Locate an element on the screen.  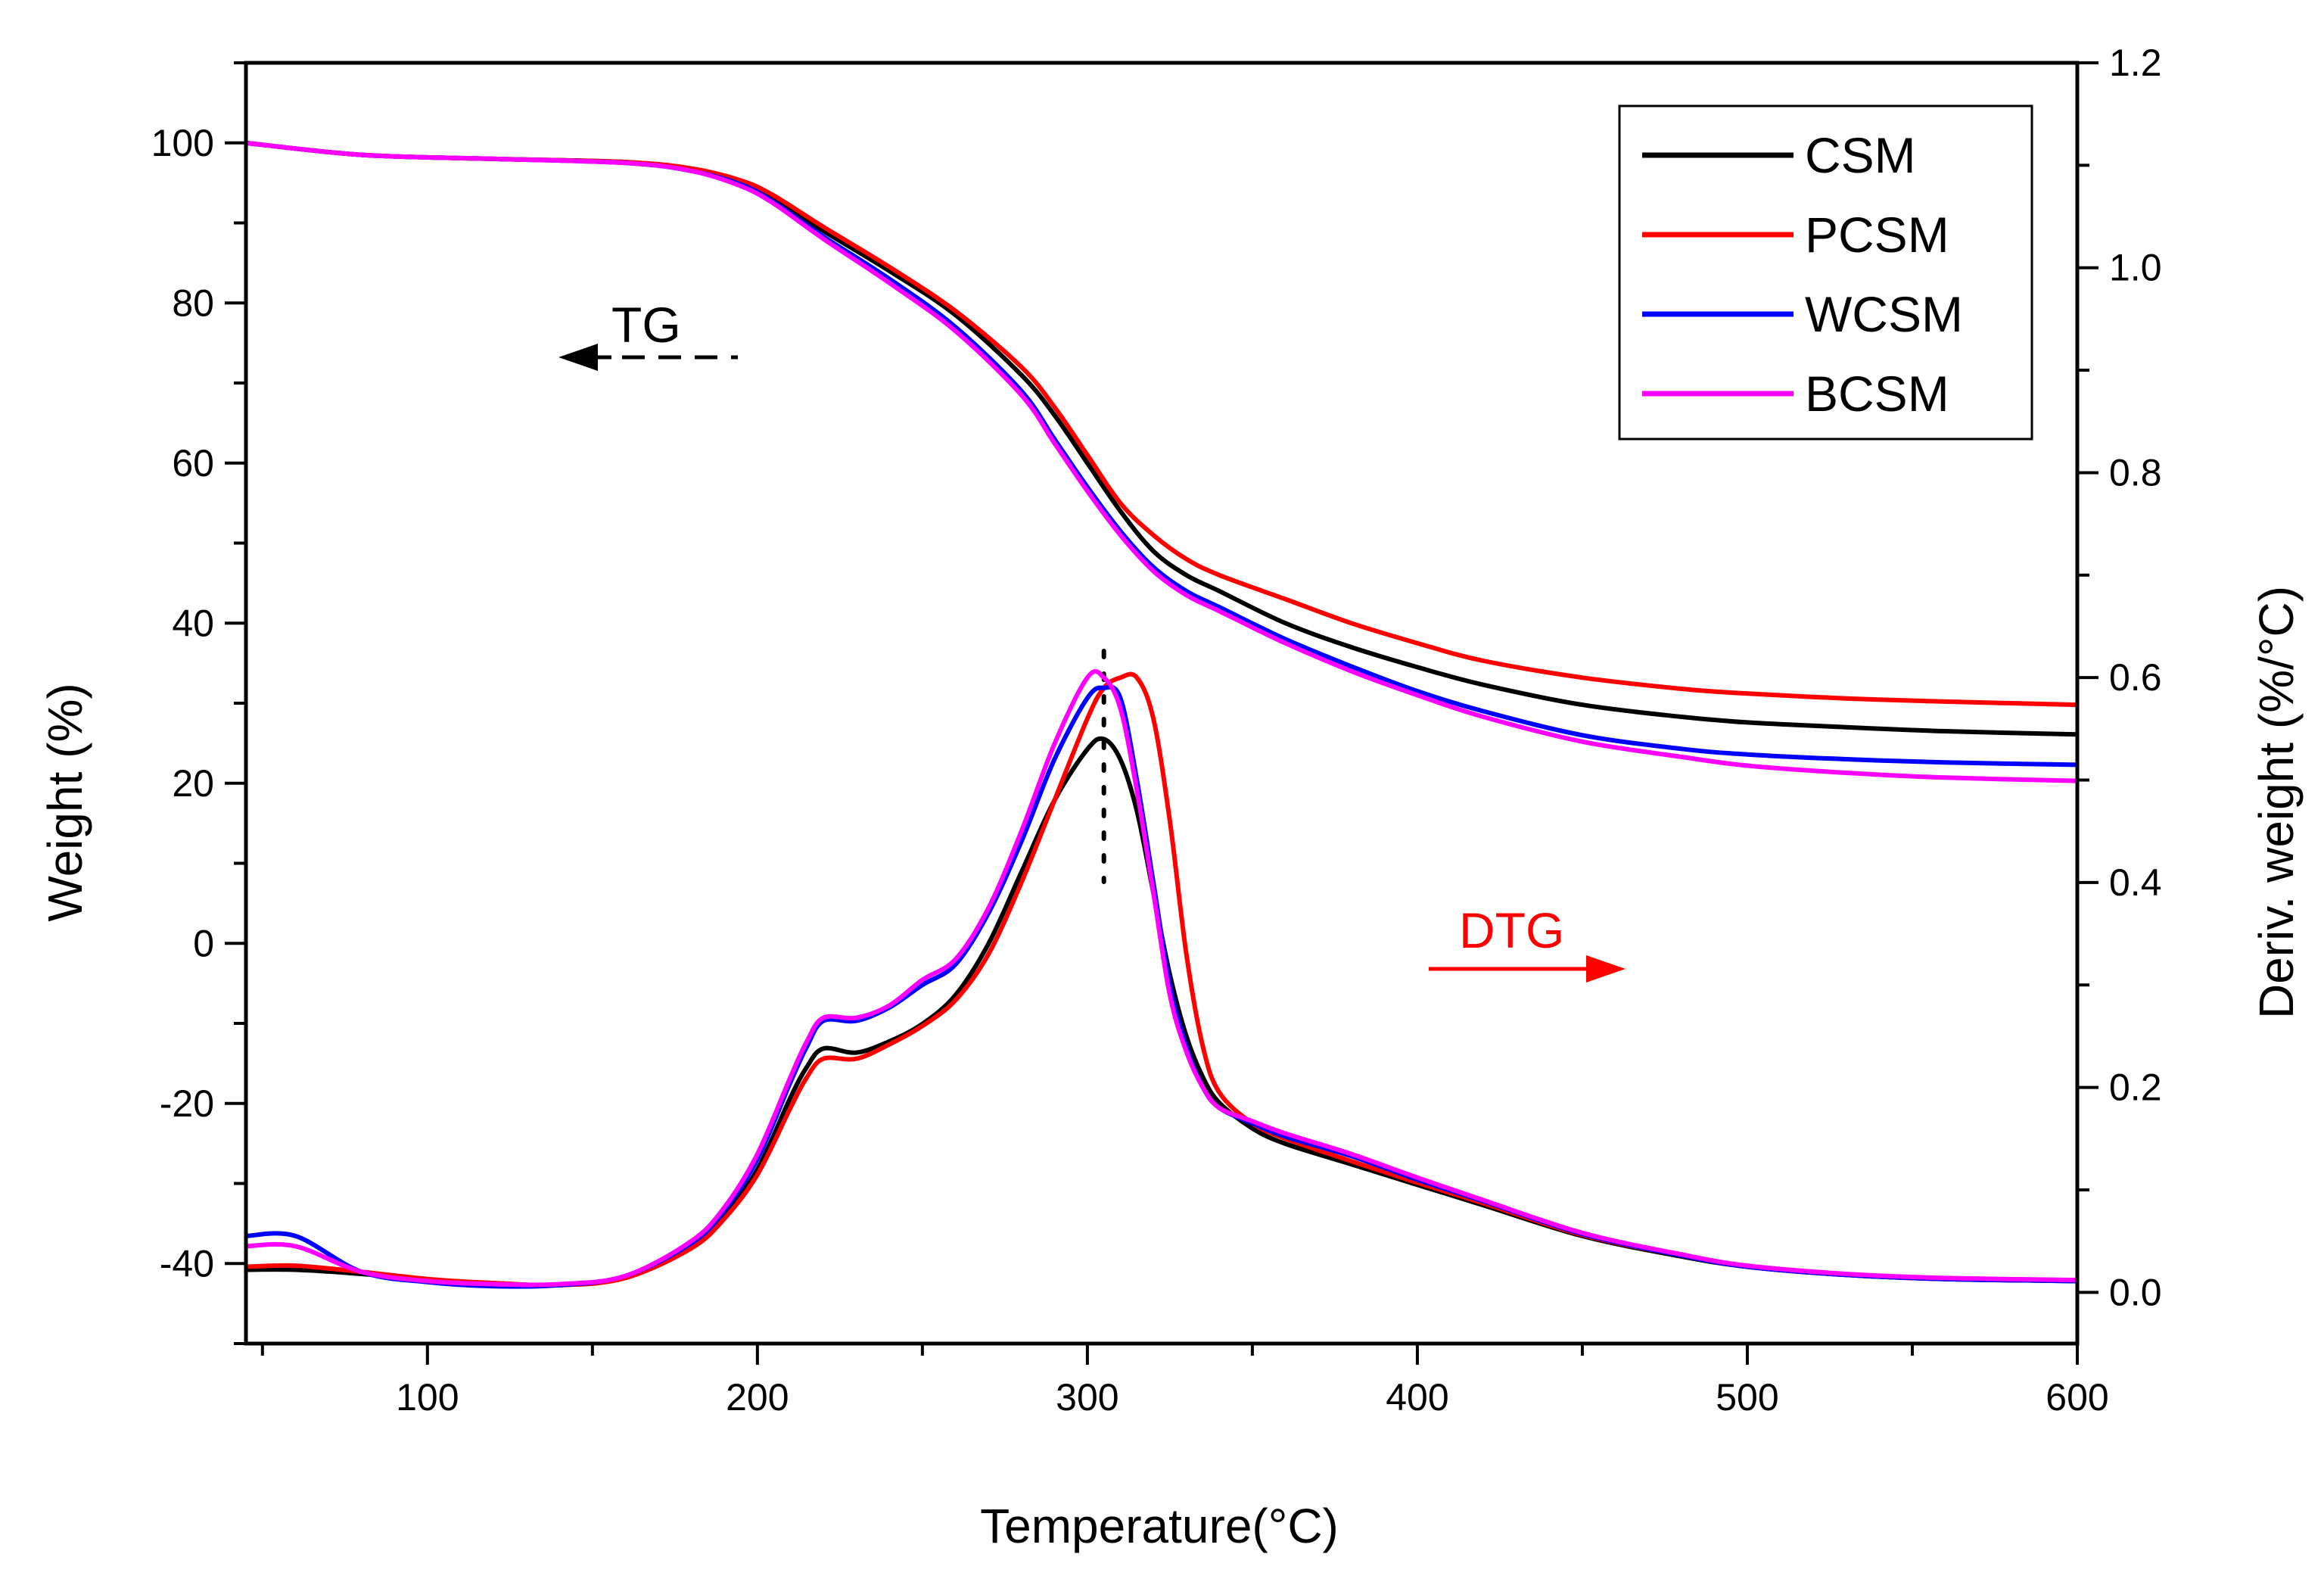
y-left-tick-label: 100 is located at coordinates (182, 143).